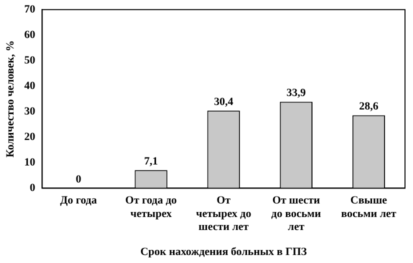 The image size is (413, 263). I want to click on y-tick-label: 10, so click(30, 162).